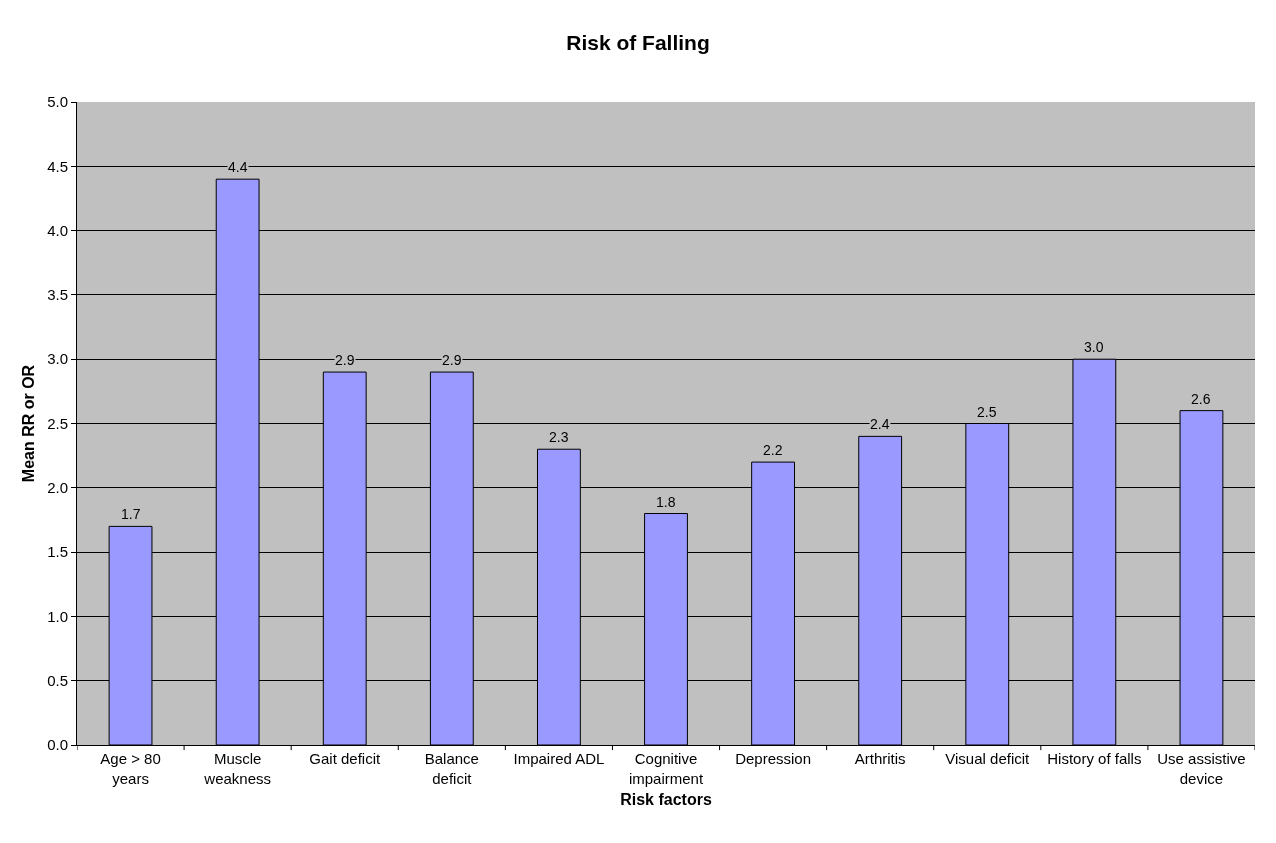 The width and height of the screenshot is (1276, 843). I want to click on y-axis-title: Mean RR or OR, so click(29, 423).